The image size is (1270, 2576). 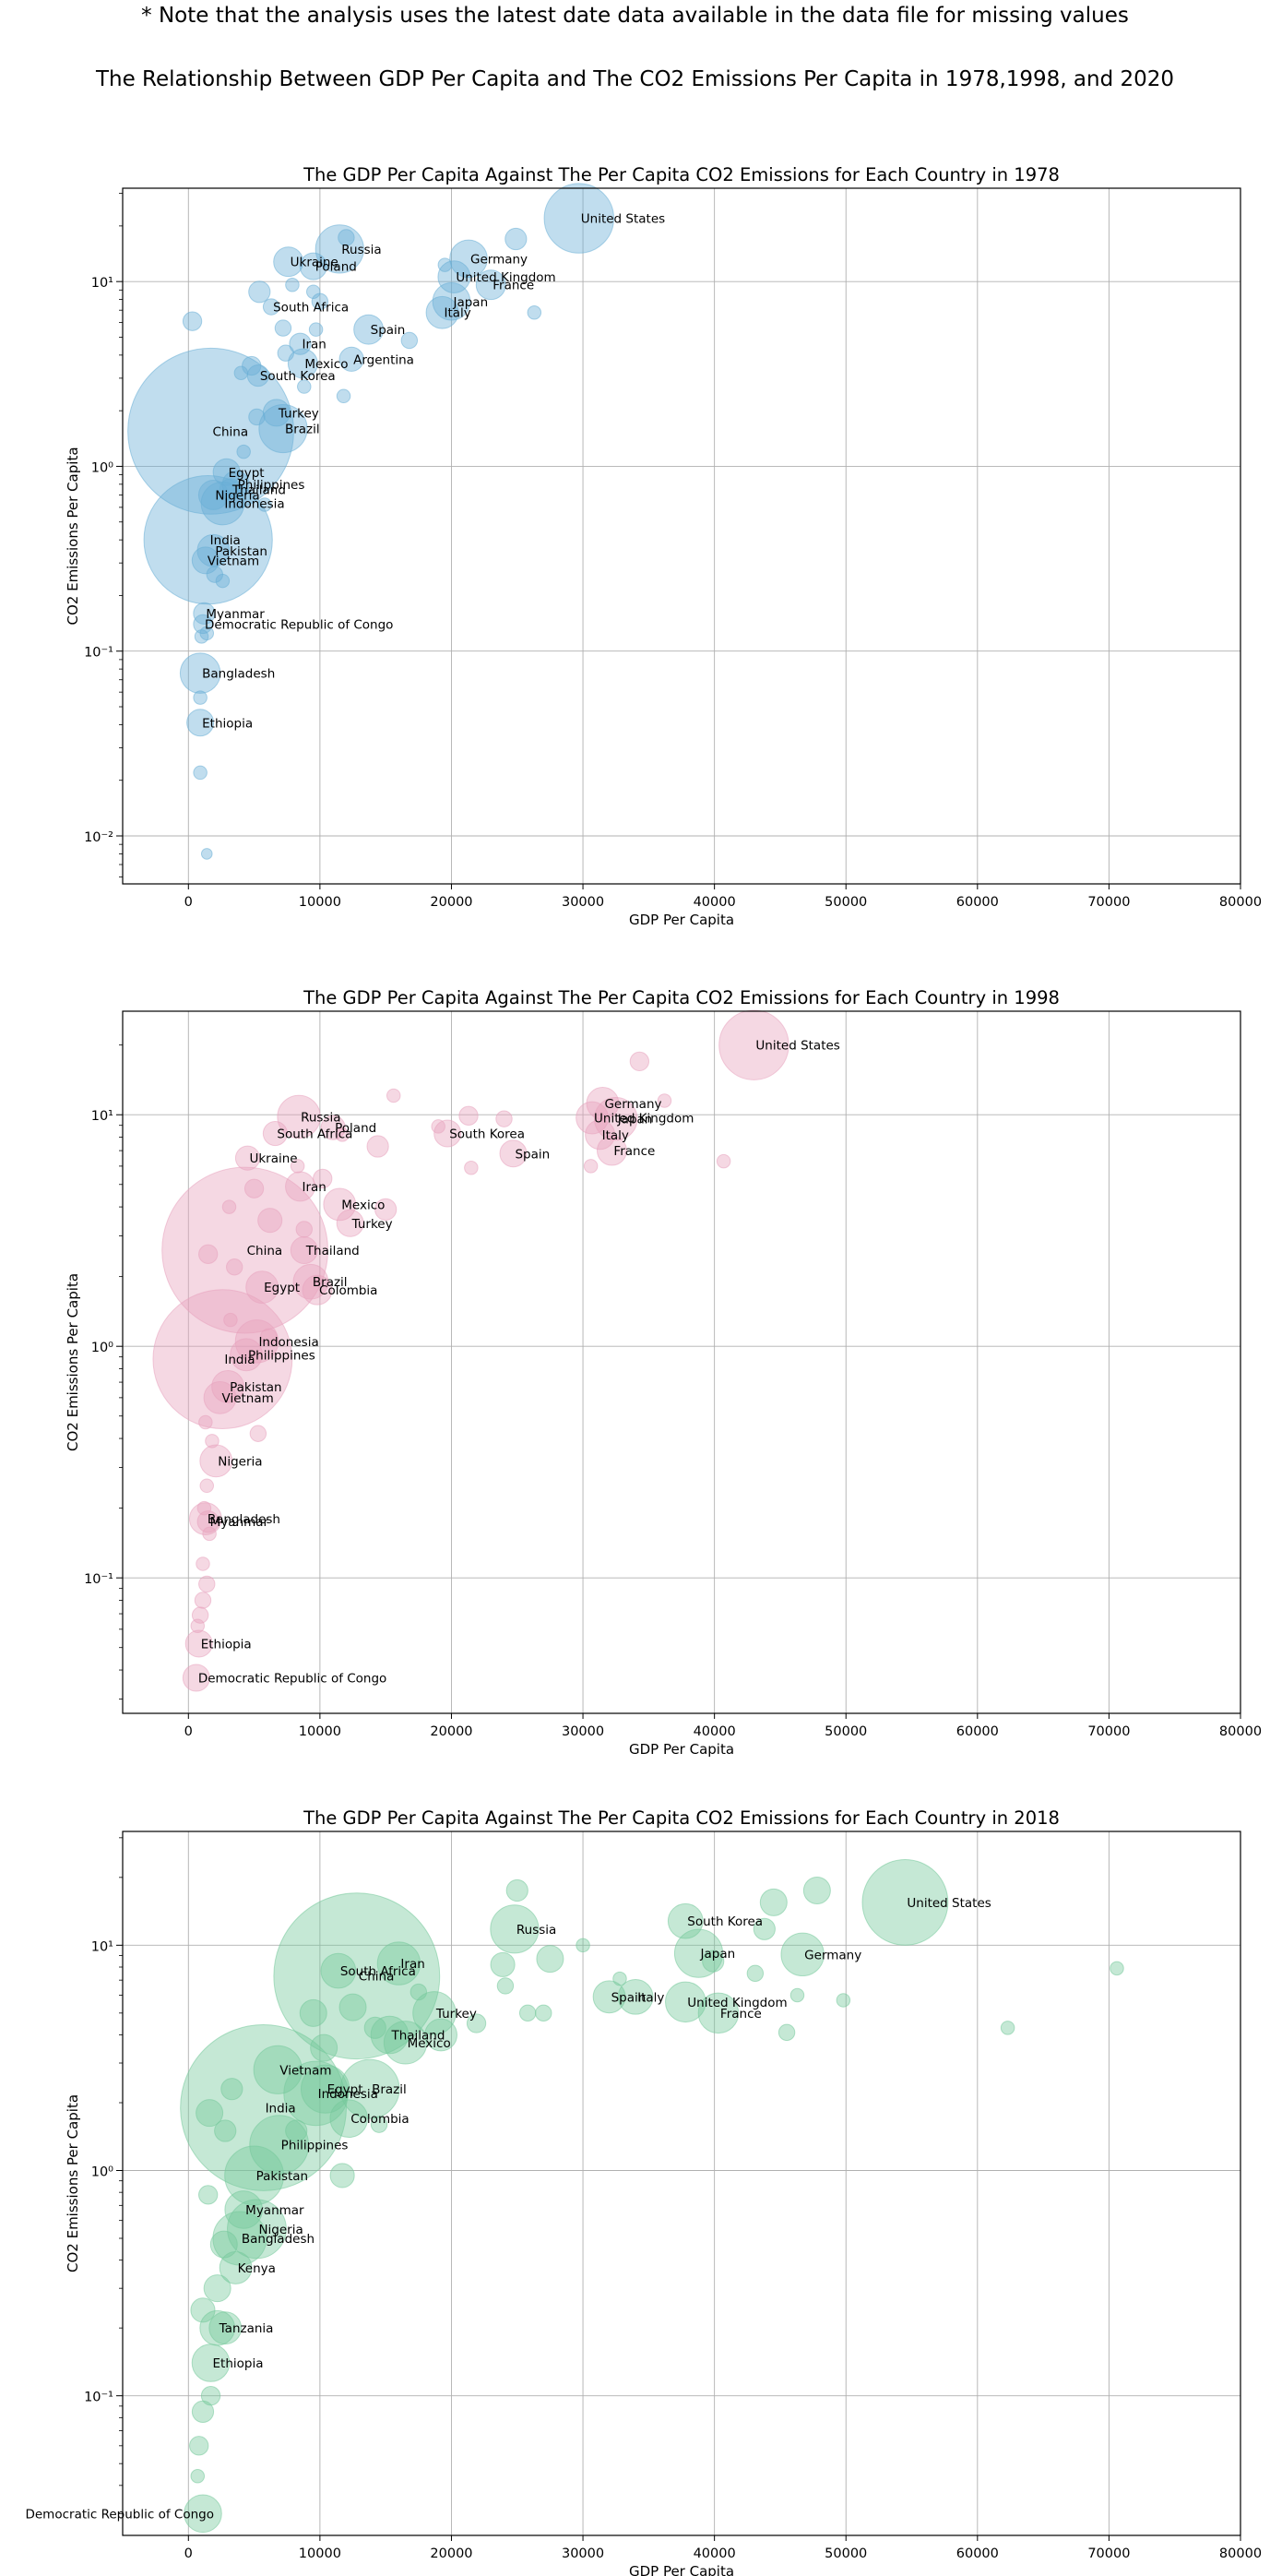 What do you see at coordinates (282, 2176) in the screenshot?
I see `country-label: Pakistan` at bounding box center [282, 2176].